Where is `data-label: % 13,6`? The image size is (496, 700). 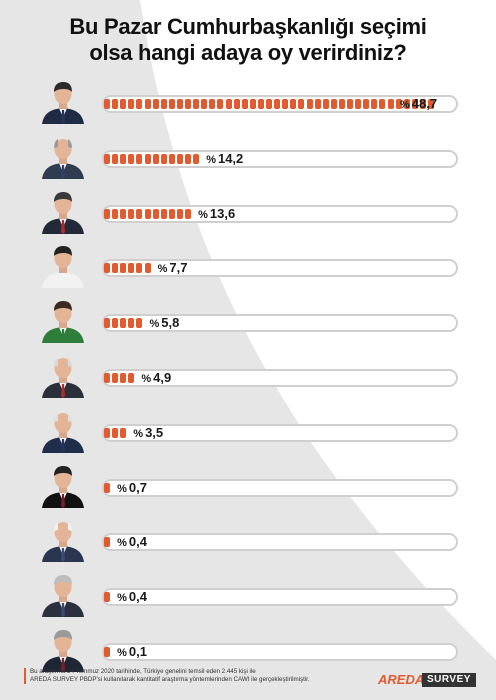
data-label: % 13,6 is located at coordinates (216, 213).